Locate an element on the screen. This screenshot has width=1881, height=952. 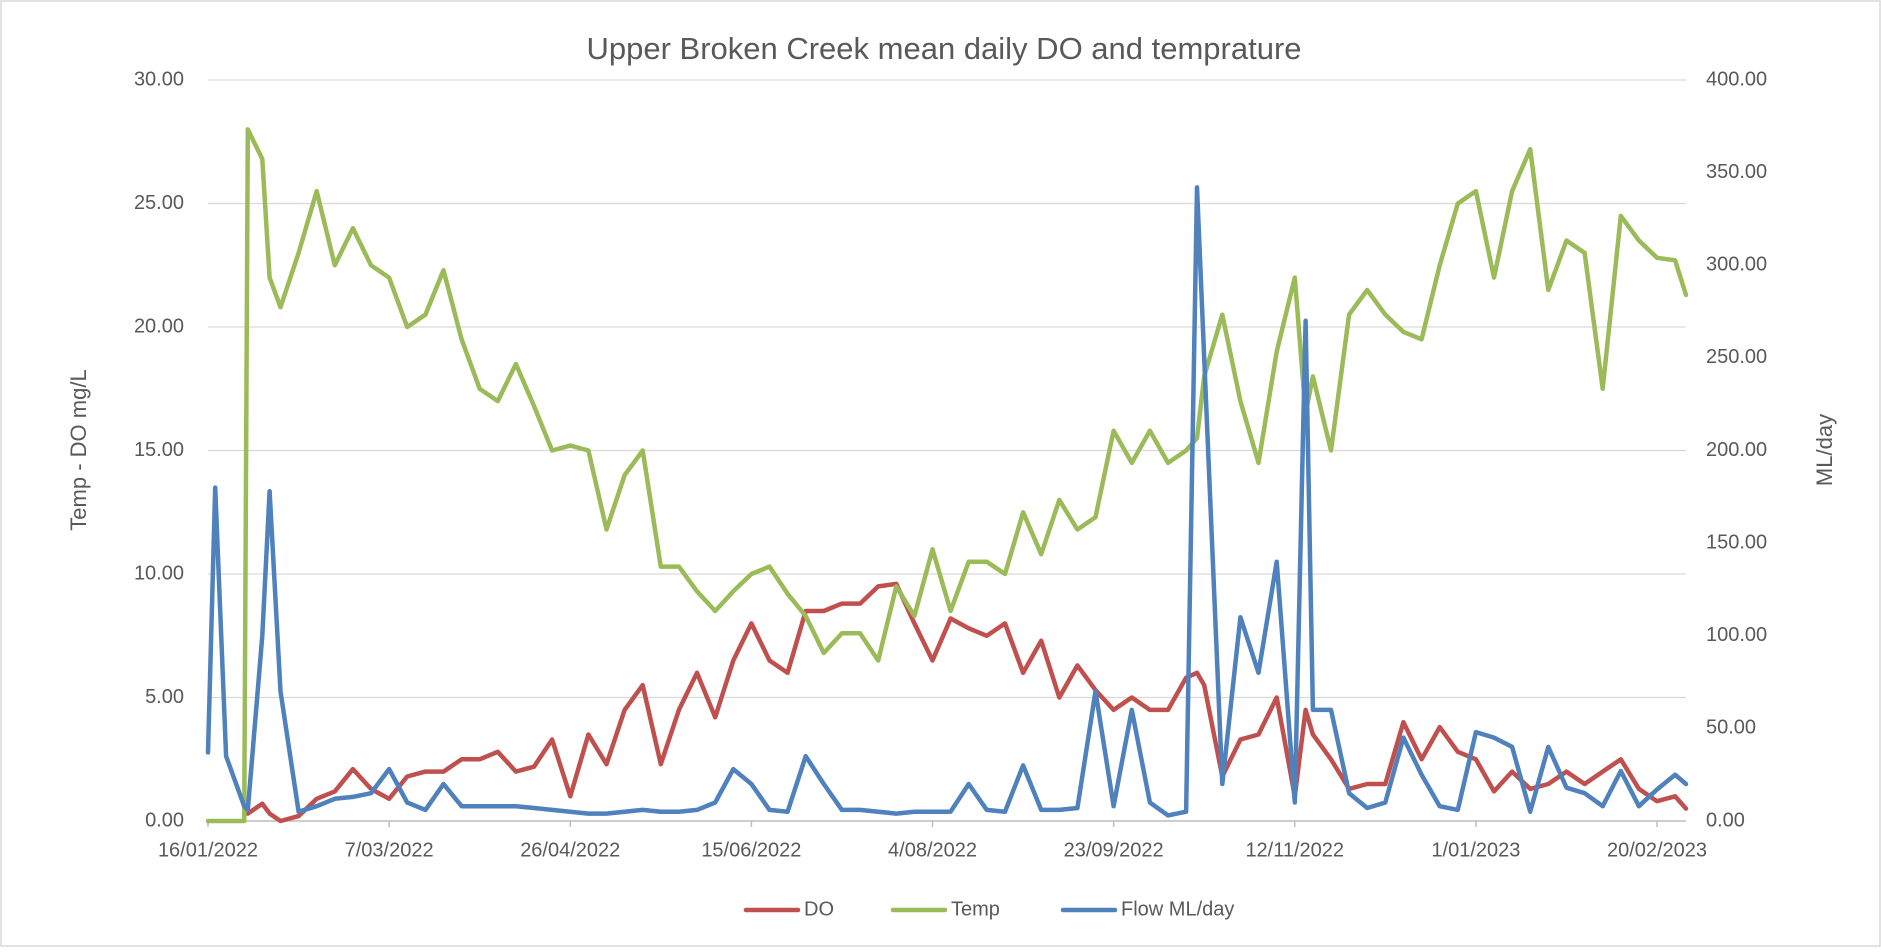
y-axis-label: Temp - DO mg/L is located at coordinates (78, 449).